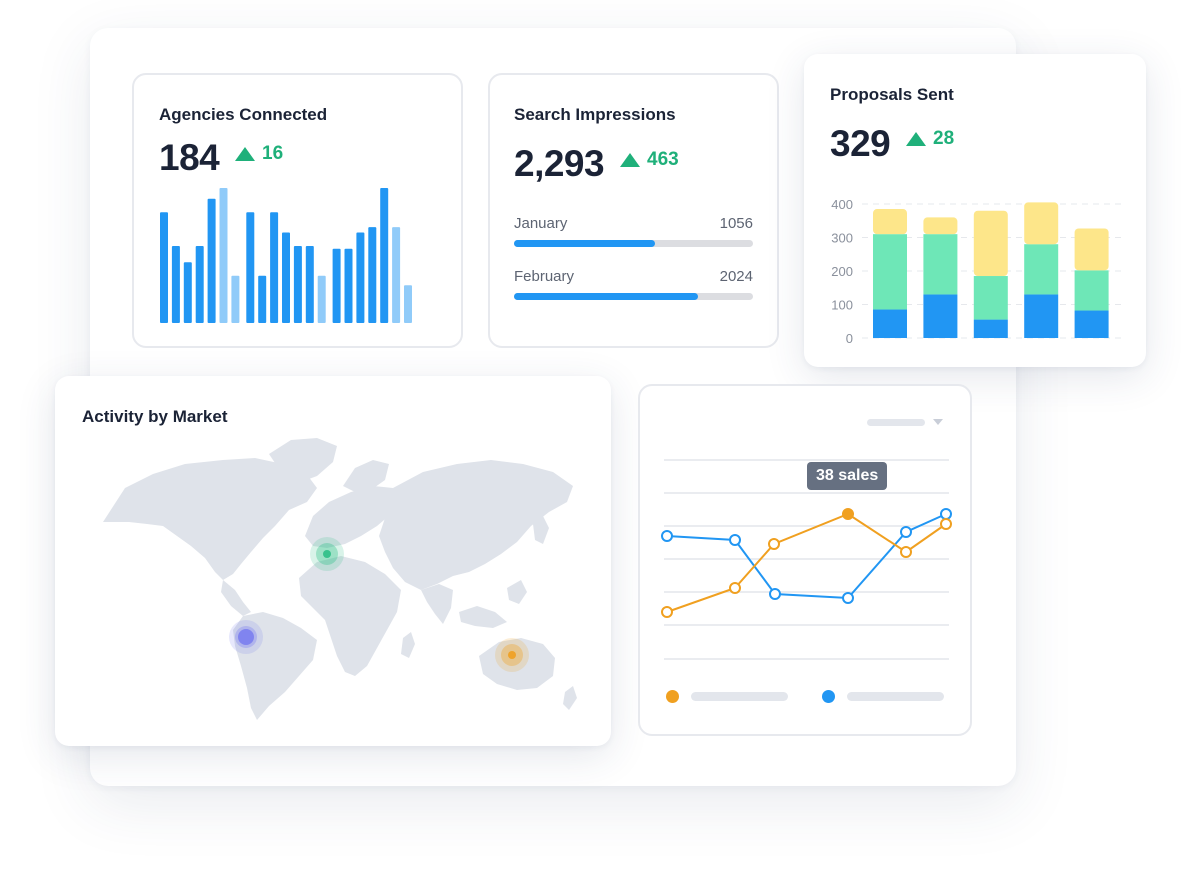 Image resolution: width=1200 pixels, height=869 pixels. I want to click on agencies-title: Agencies Connected, so click(243, 114).